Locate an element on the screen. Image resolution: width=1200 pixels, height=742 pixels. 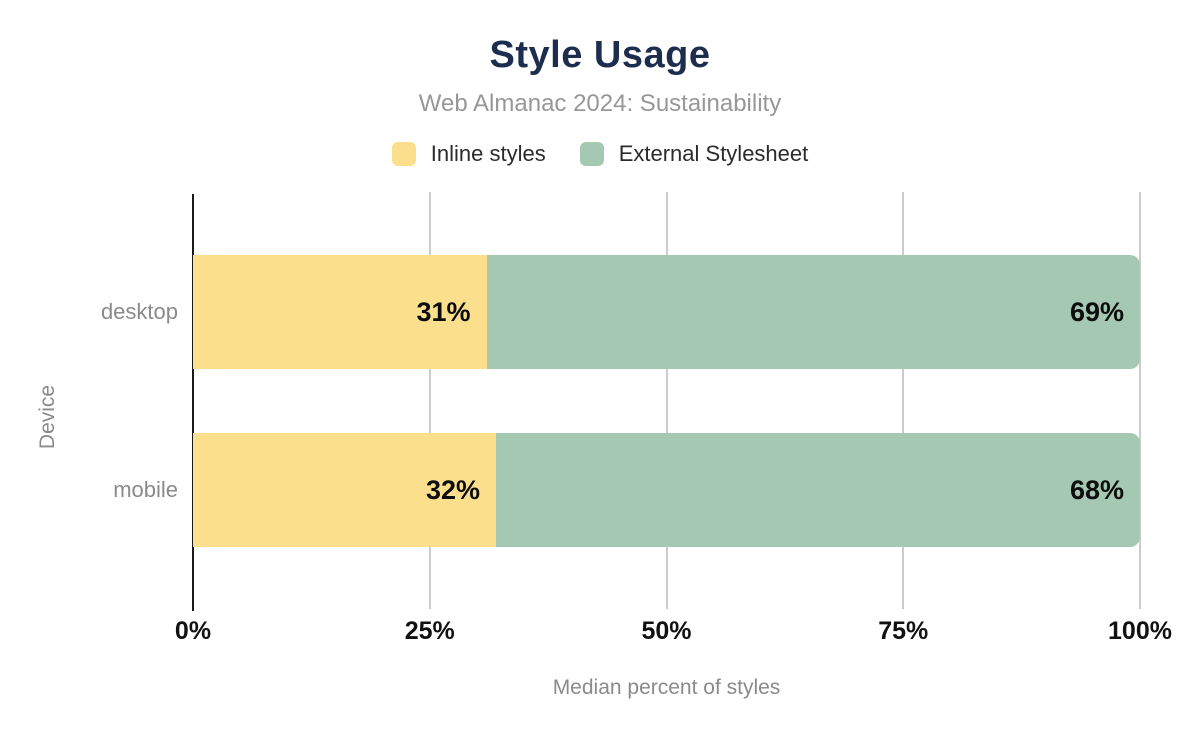
x-tick-label-75: 75% is located at coordinates (903, 631).